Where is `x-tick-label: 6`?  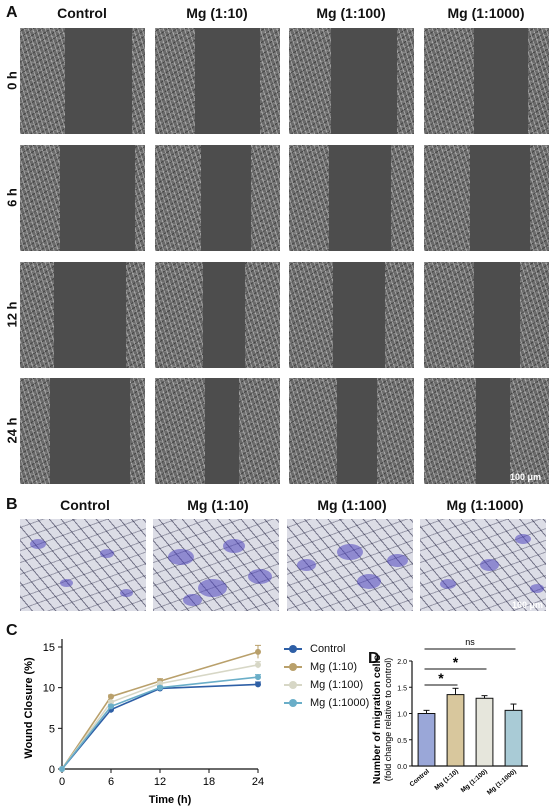 x-tick-label: 6 is located at coordinates (111, 782).